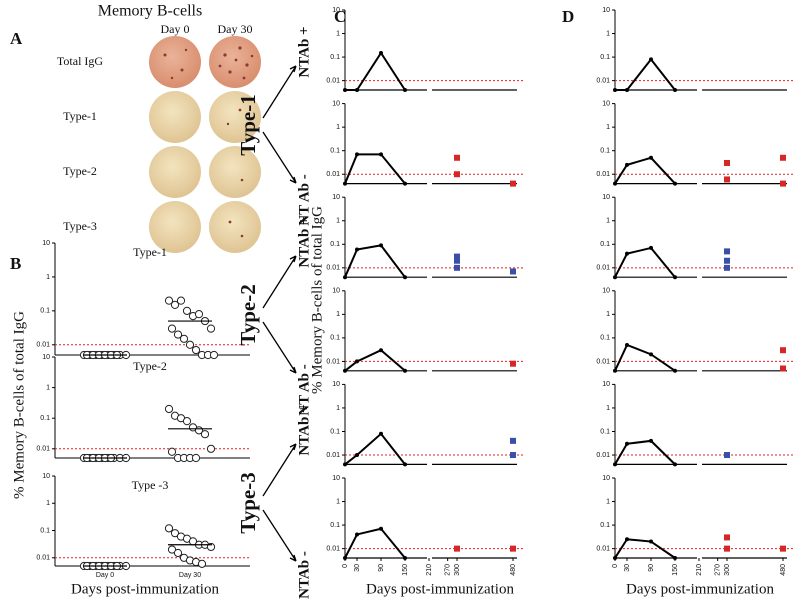 The image size is (800, 601). Describe the element at coordinates (457, 570) in the screenshot. I see `x-tick-label: 300` at that location.